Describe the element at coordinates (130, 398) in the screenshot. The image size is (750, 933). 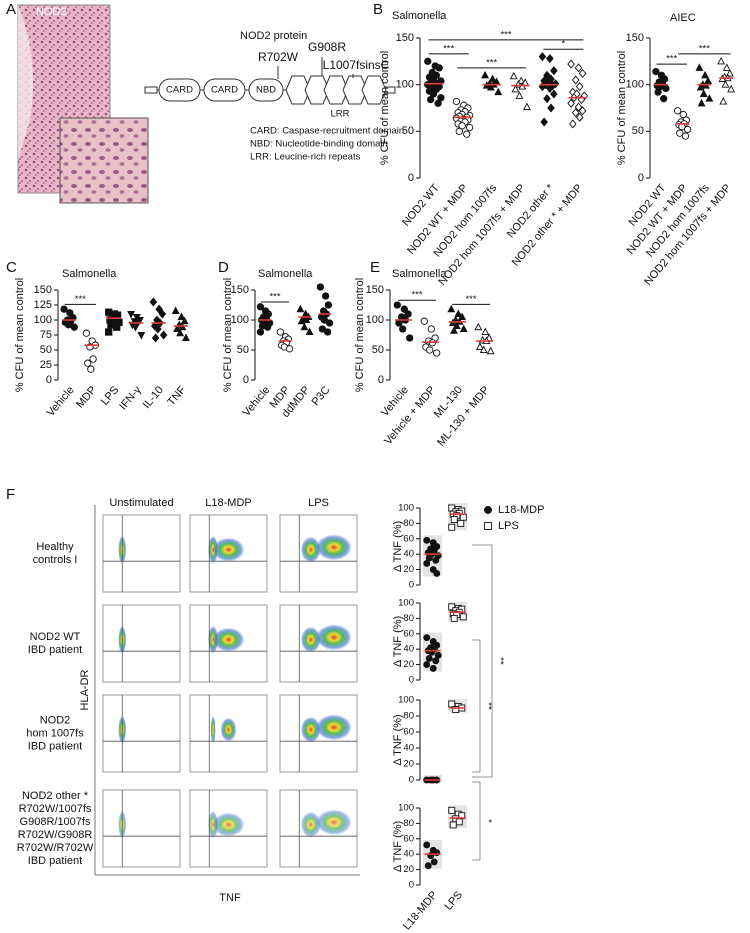
I see `x-tick-label: IFN-γ` at that location.